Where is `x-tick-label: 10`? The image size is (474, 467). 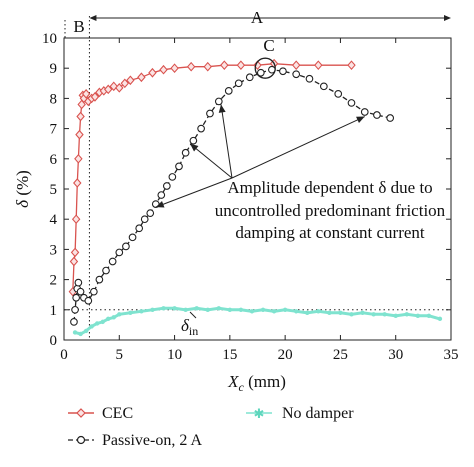 x-tick-label: 10 is located at coordinates (174, 355).